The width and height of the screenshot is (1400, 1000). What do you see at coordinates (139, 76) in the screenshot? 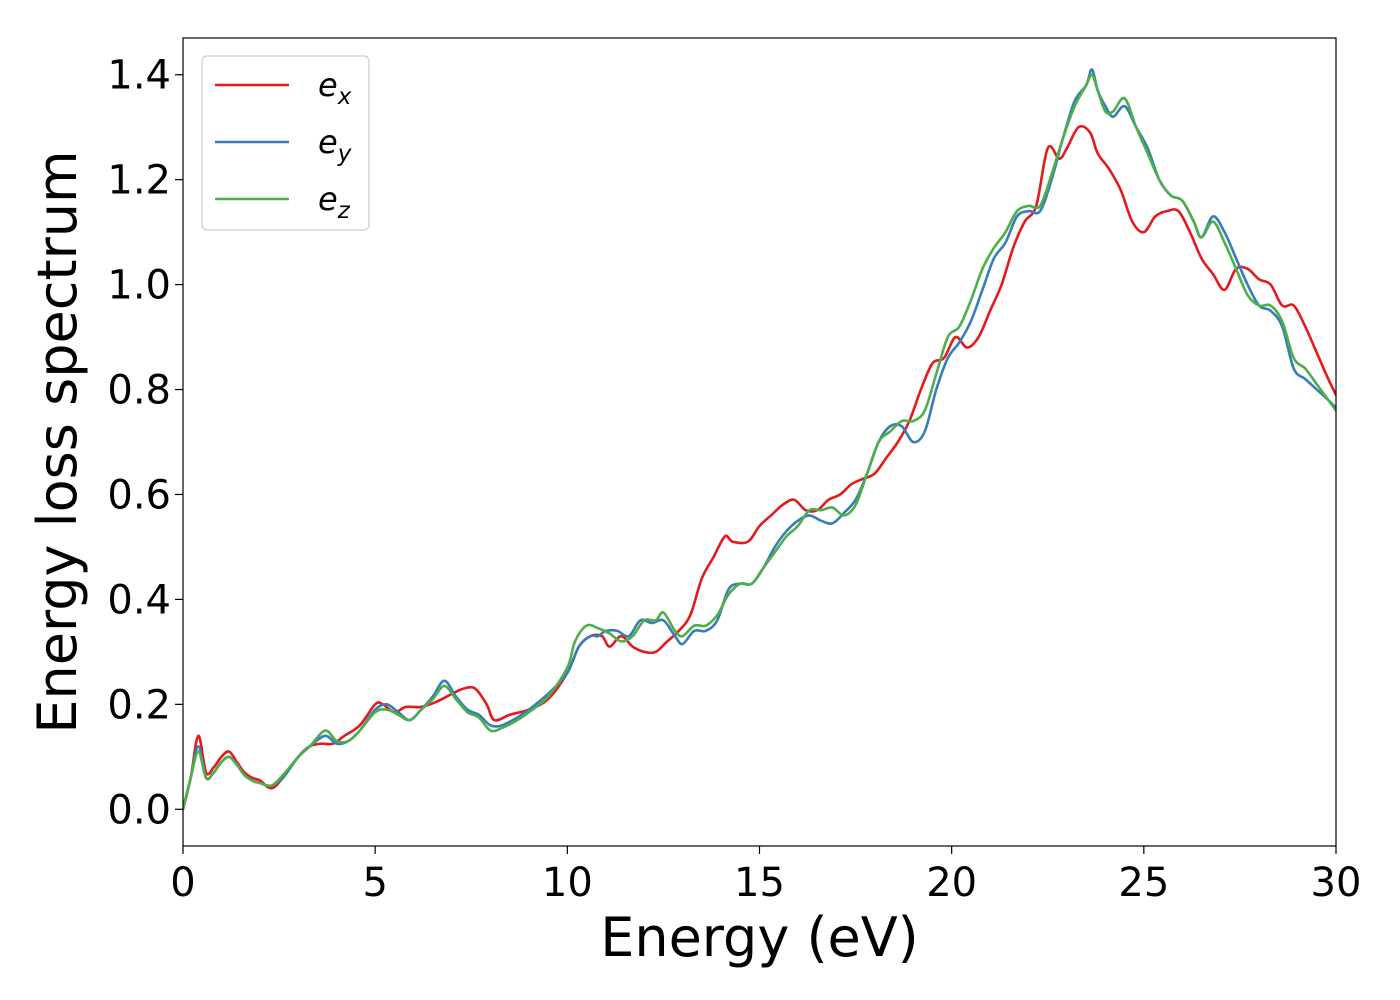
I see `y-tick-label: 1.4` at bounding box center [139, 76].